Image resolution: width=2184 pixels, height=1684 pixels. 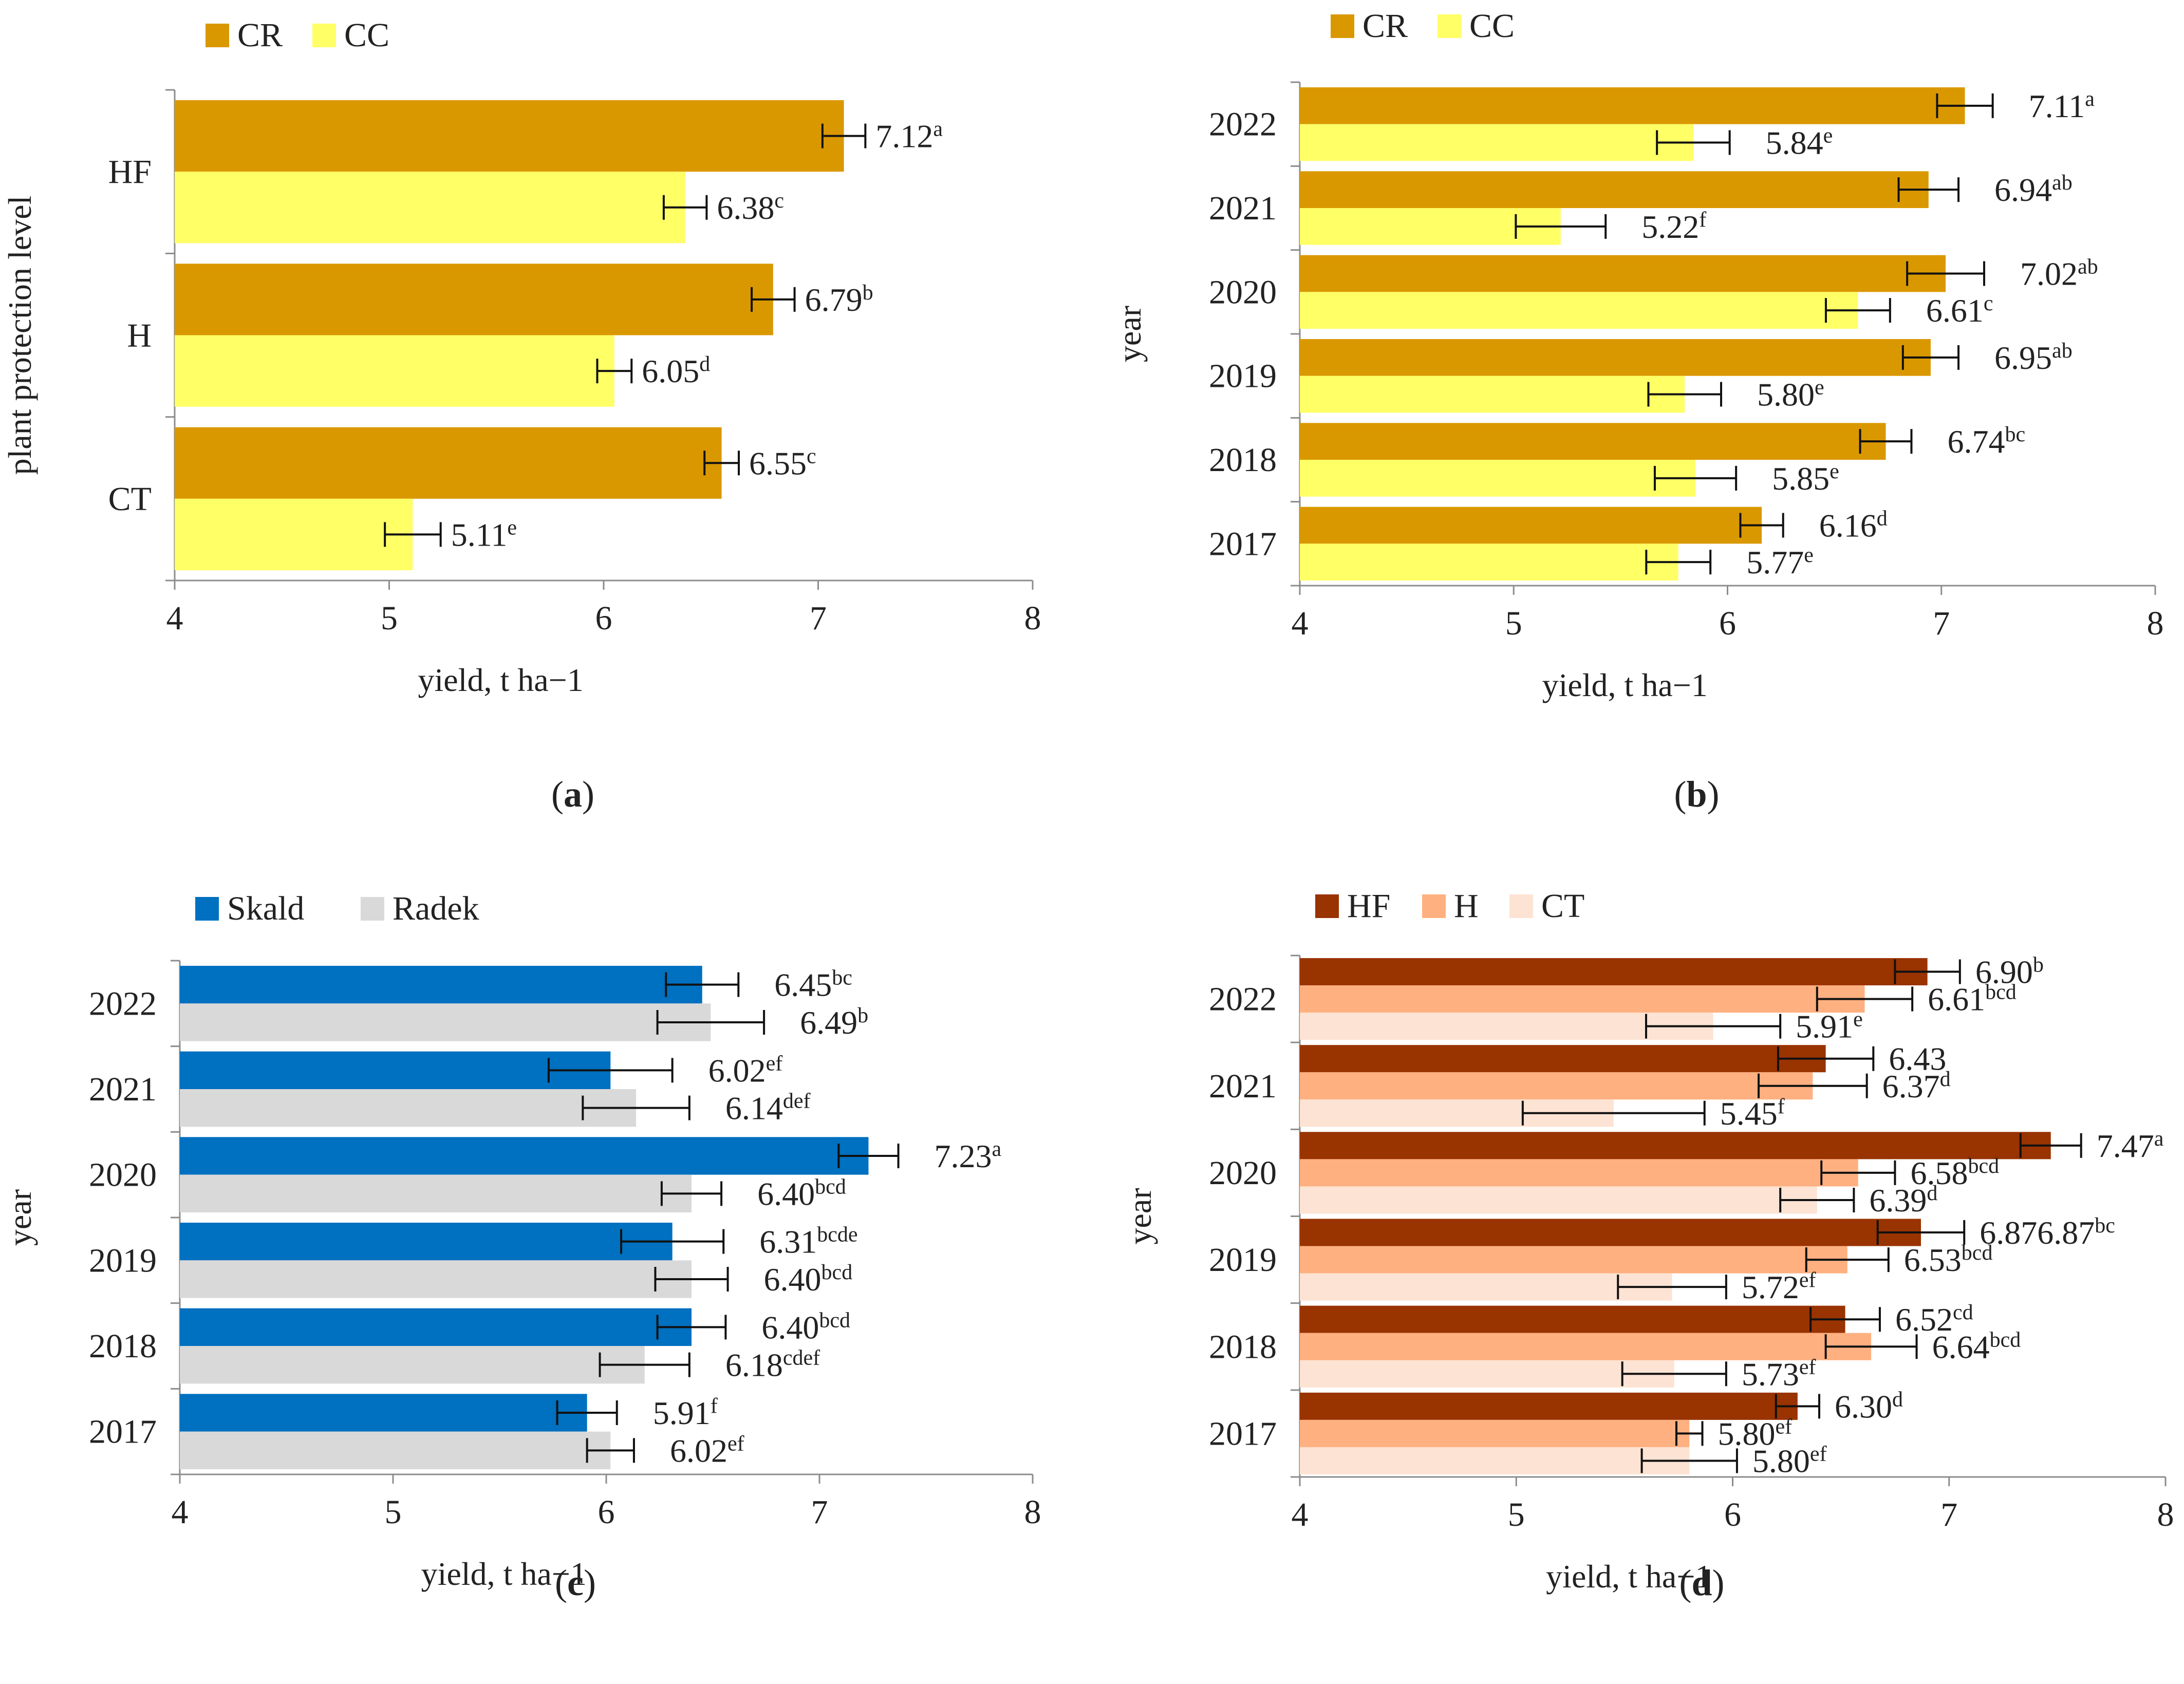 I want to click on data-label: 6.40bcd, so click(x=808, y=1279).